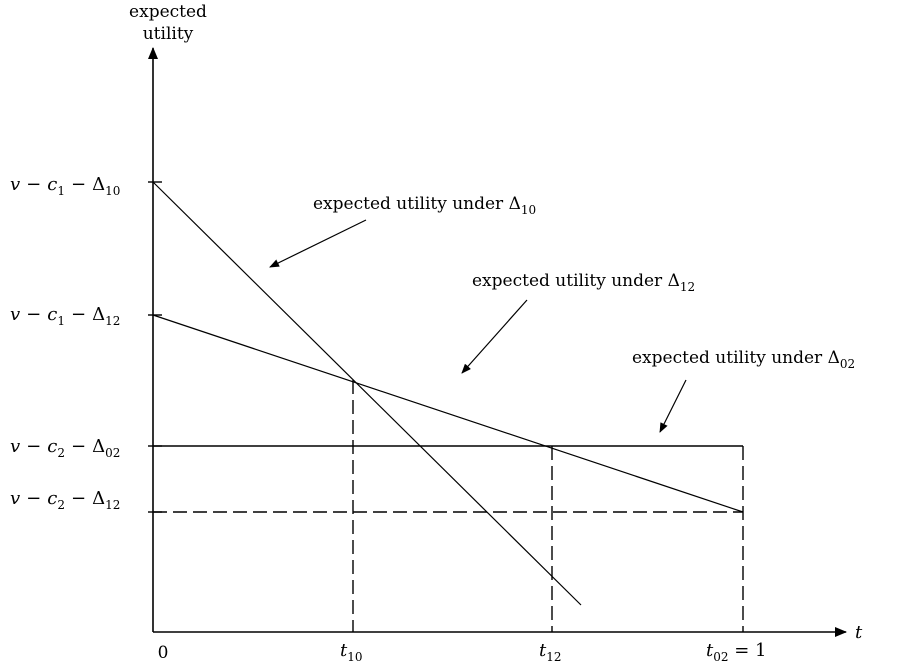  Describe the element at coordinates (424, 205) in the screenshot. I see `annotation-delta10: expected utility under Δ10` at that location.